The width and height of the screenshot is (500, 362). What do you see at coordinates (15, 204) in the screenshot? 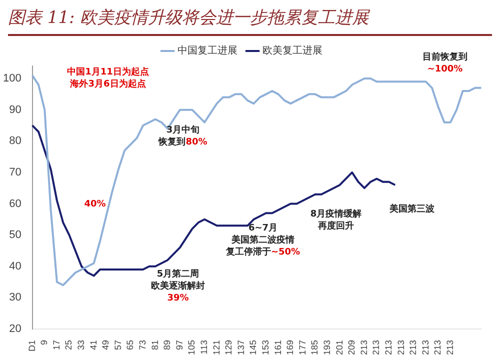
I see `y-tick-label: 60` at bounding box center [15, 204].